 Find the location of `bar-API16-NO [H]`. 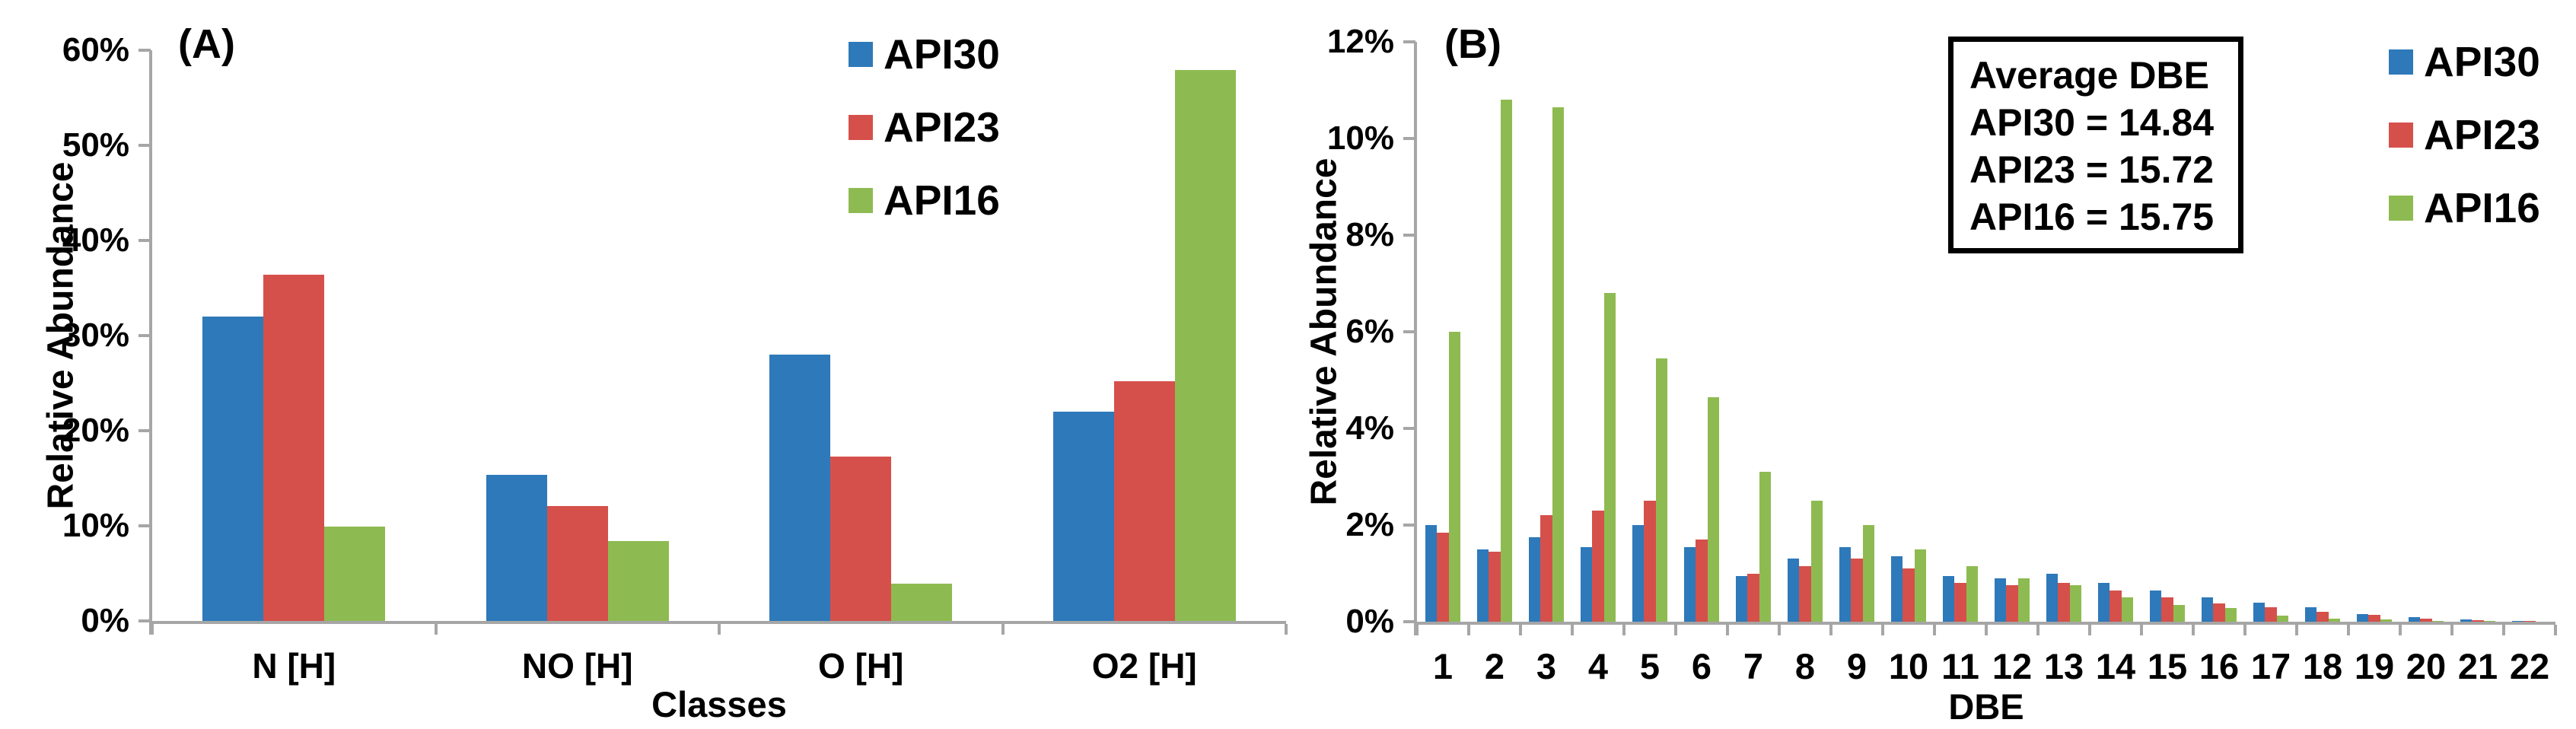

bar-API16-NO [H] is located at coordinates (638, 581).